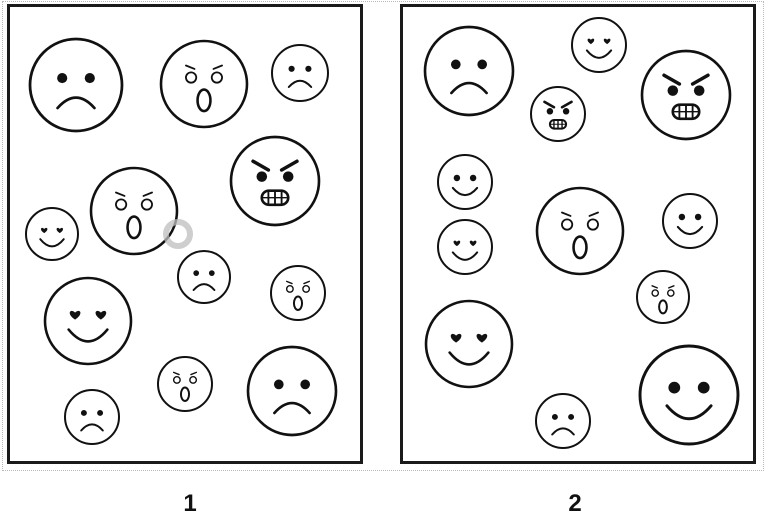 The height and width of the screenshot is (525, 768). Describe the element at coordinates (190, 503) in the screenshot. I see `panel-1-label: 1` at that location.